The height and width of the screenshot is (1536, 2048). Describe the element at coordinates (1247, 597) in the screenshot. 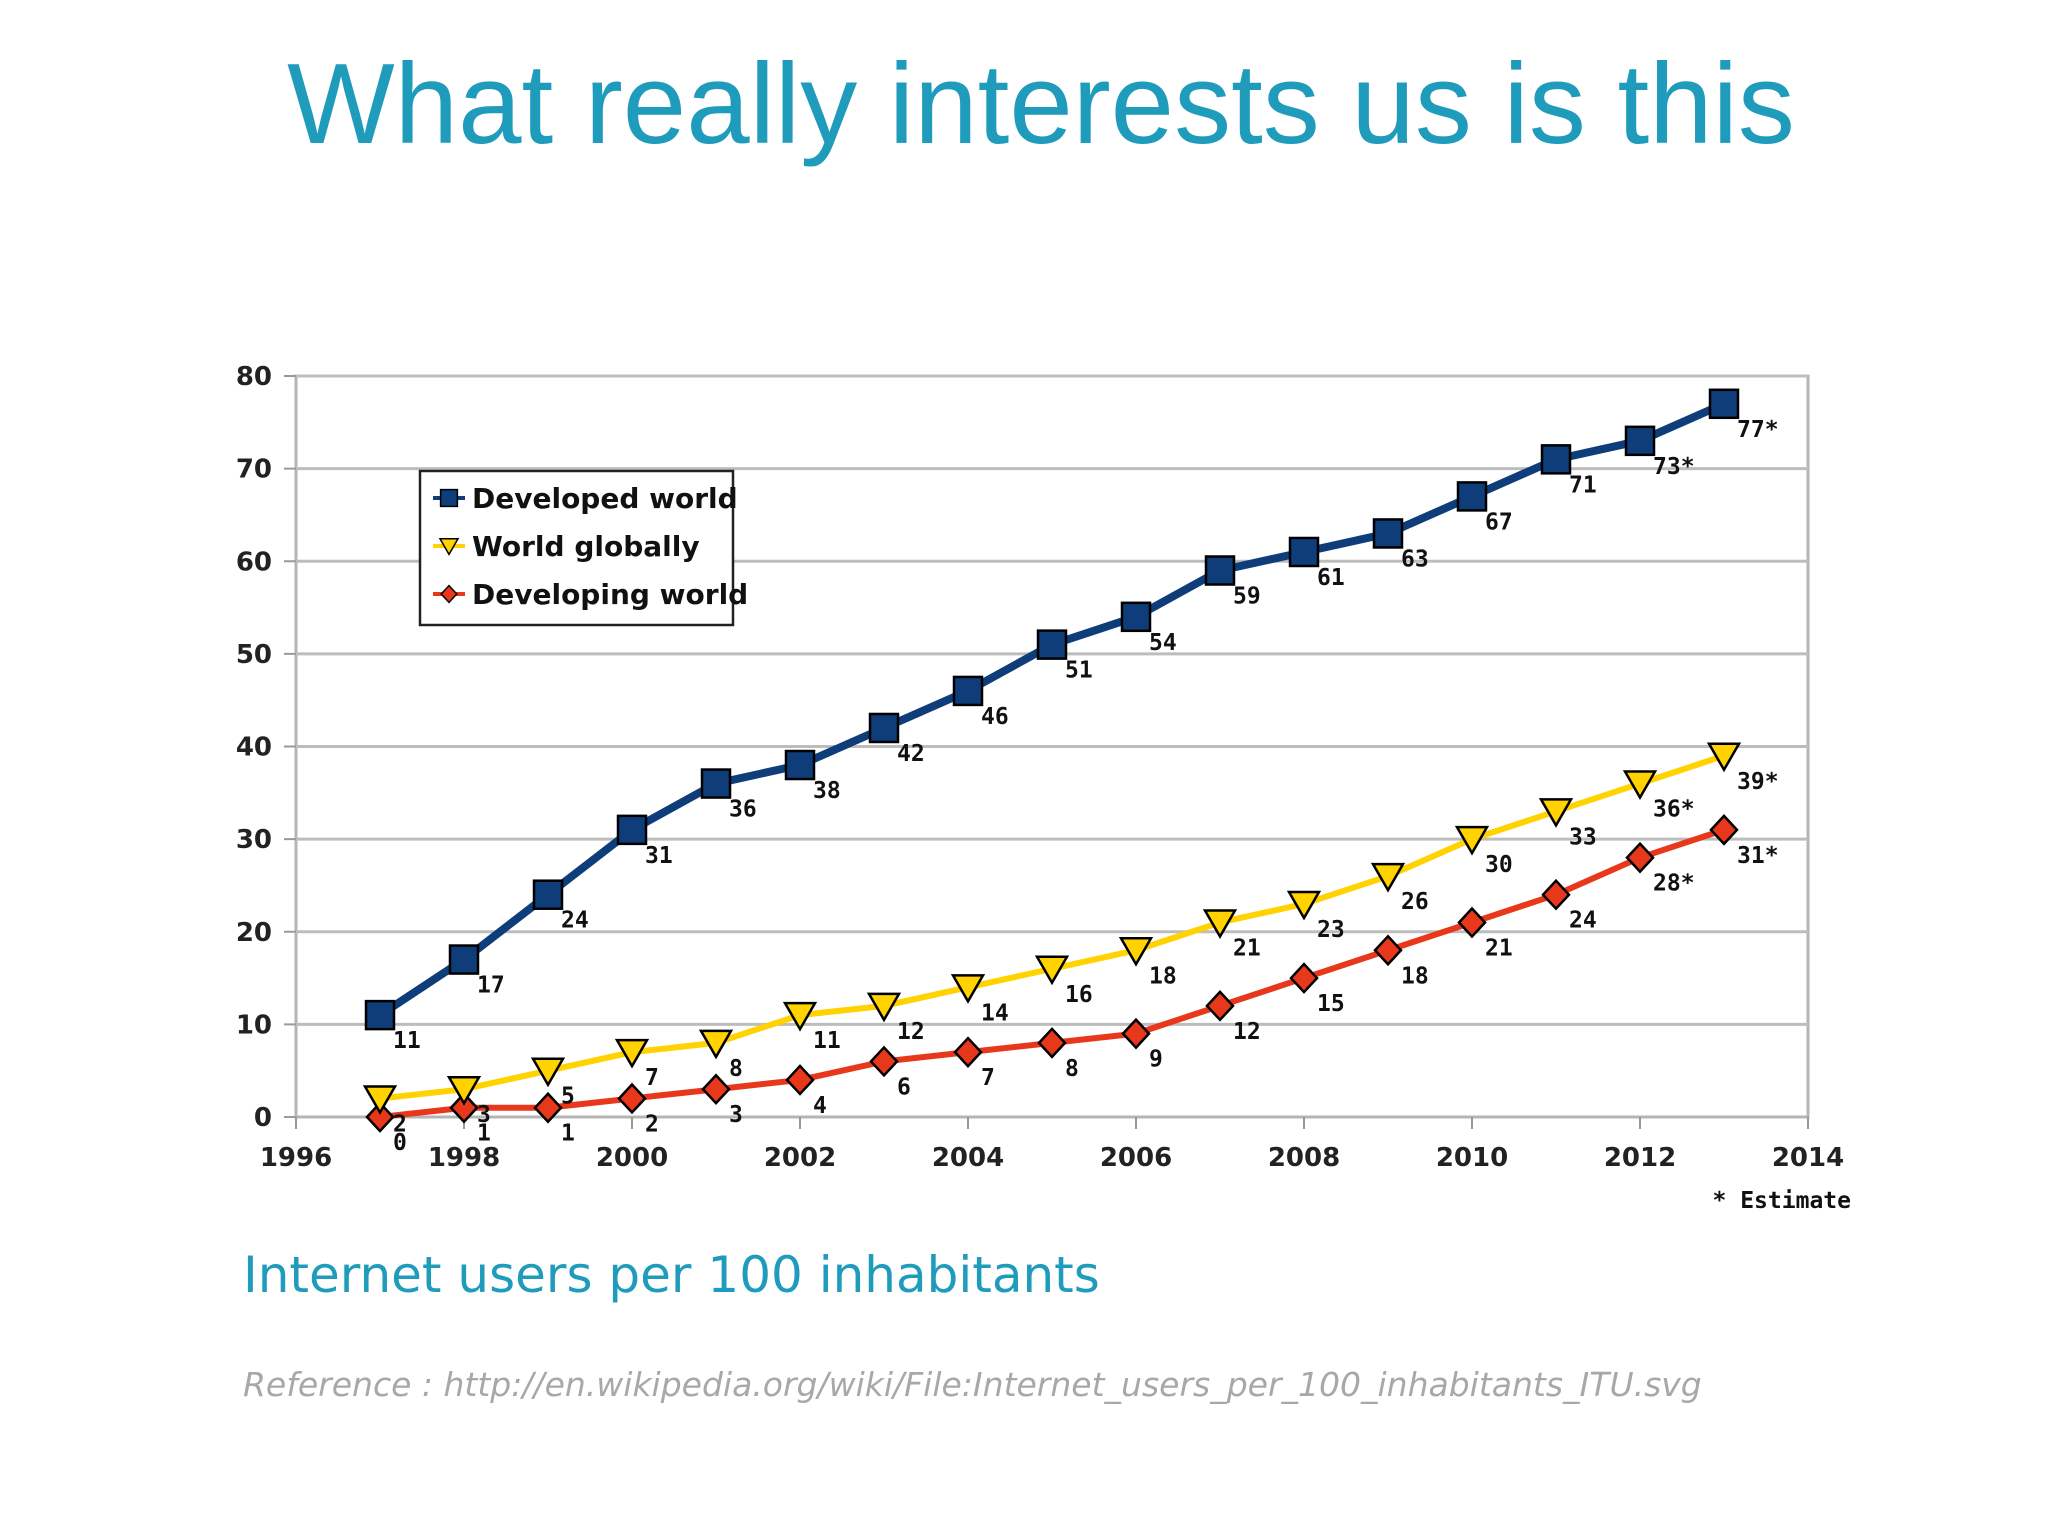

I see `developed-world-data-label: 59` at that location.